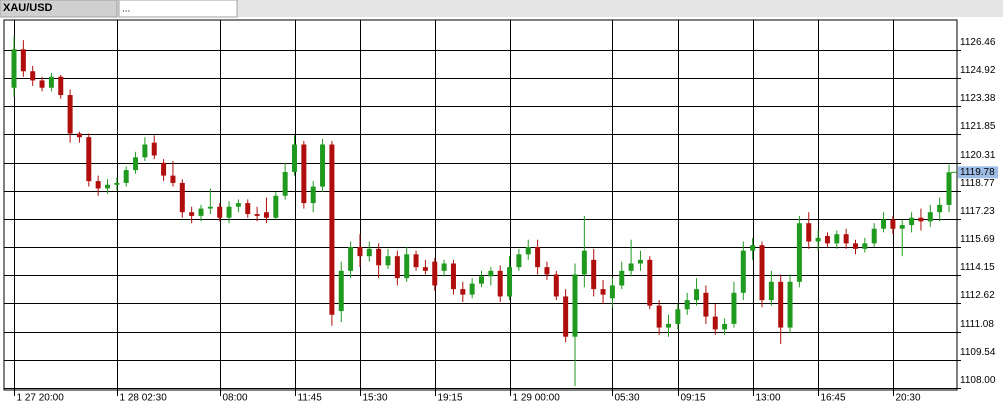  Describe the element at coordinates (375, 398) in the screenshot. I see `x-tick-label: 15:30` at that location.